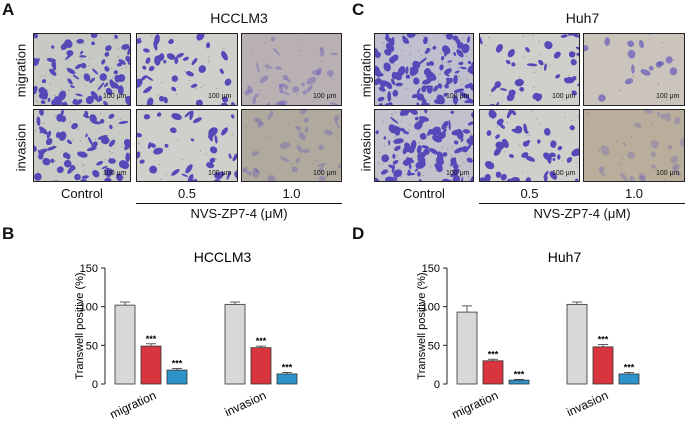  I want to click on bar, so click(287, 379).